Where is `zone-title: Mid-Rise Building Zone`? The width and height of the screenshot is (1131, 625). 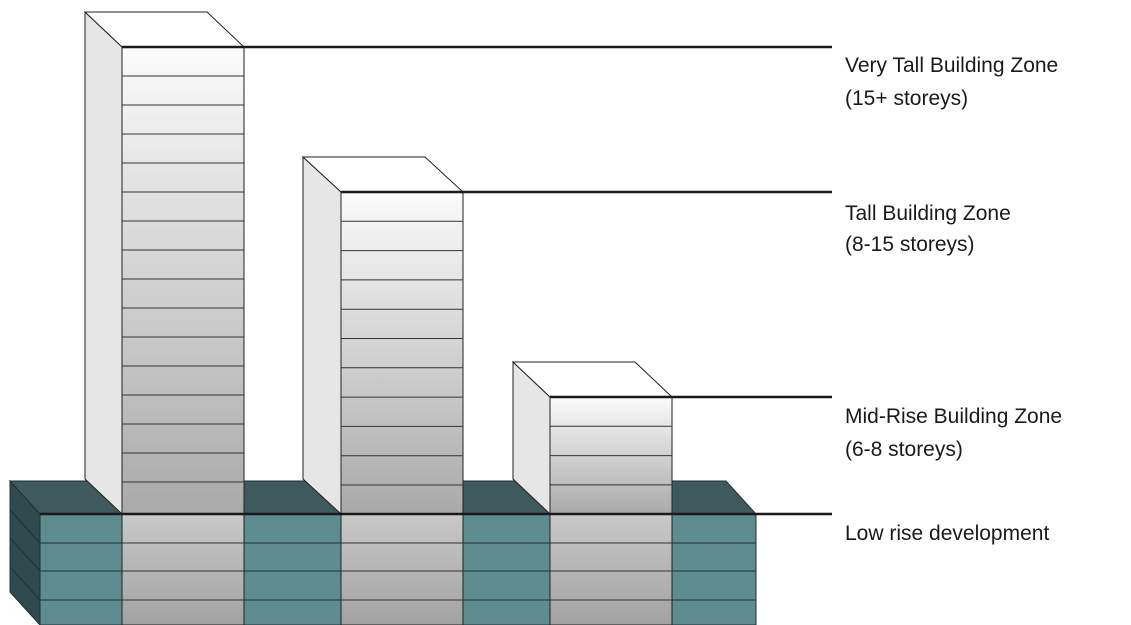 zone-title: Mid-Rise Building Zone is located at coordinates (953, 416).